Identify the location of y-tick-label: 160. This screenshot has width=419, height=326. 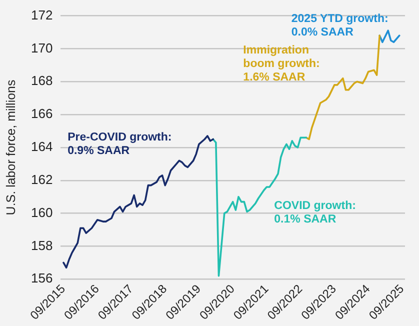
(41, 212).